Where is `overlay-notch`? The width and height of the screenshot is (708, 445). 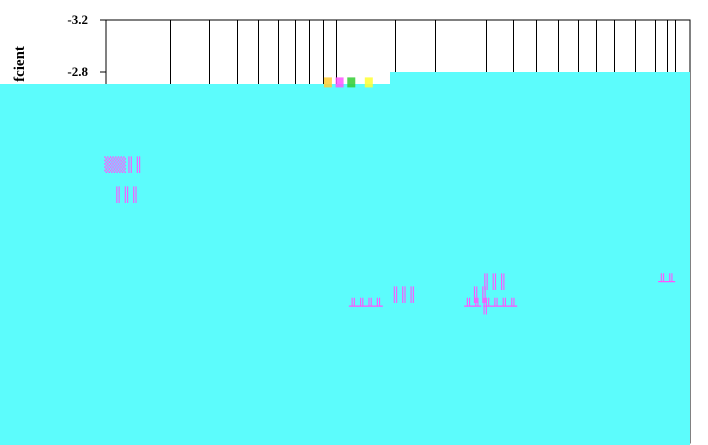
overlay-notch is located at coordinates (540, 79).